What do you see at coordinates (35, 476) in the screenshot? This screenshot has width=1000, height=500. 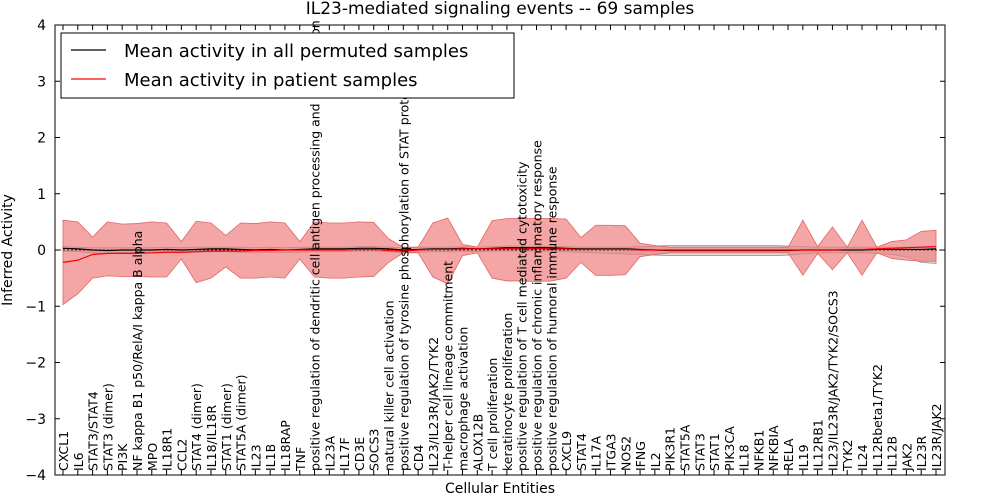 I see `y-tick-label: −4` at bounding box center [35, 476].